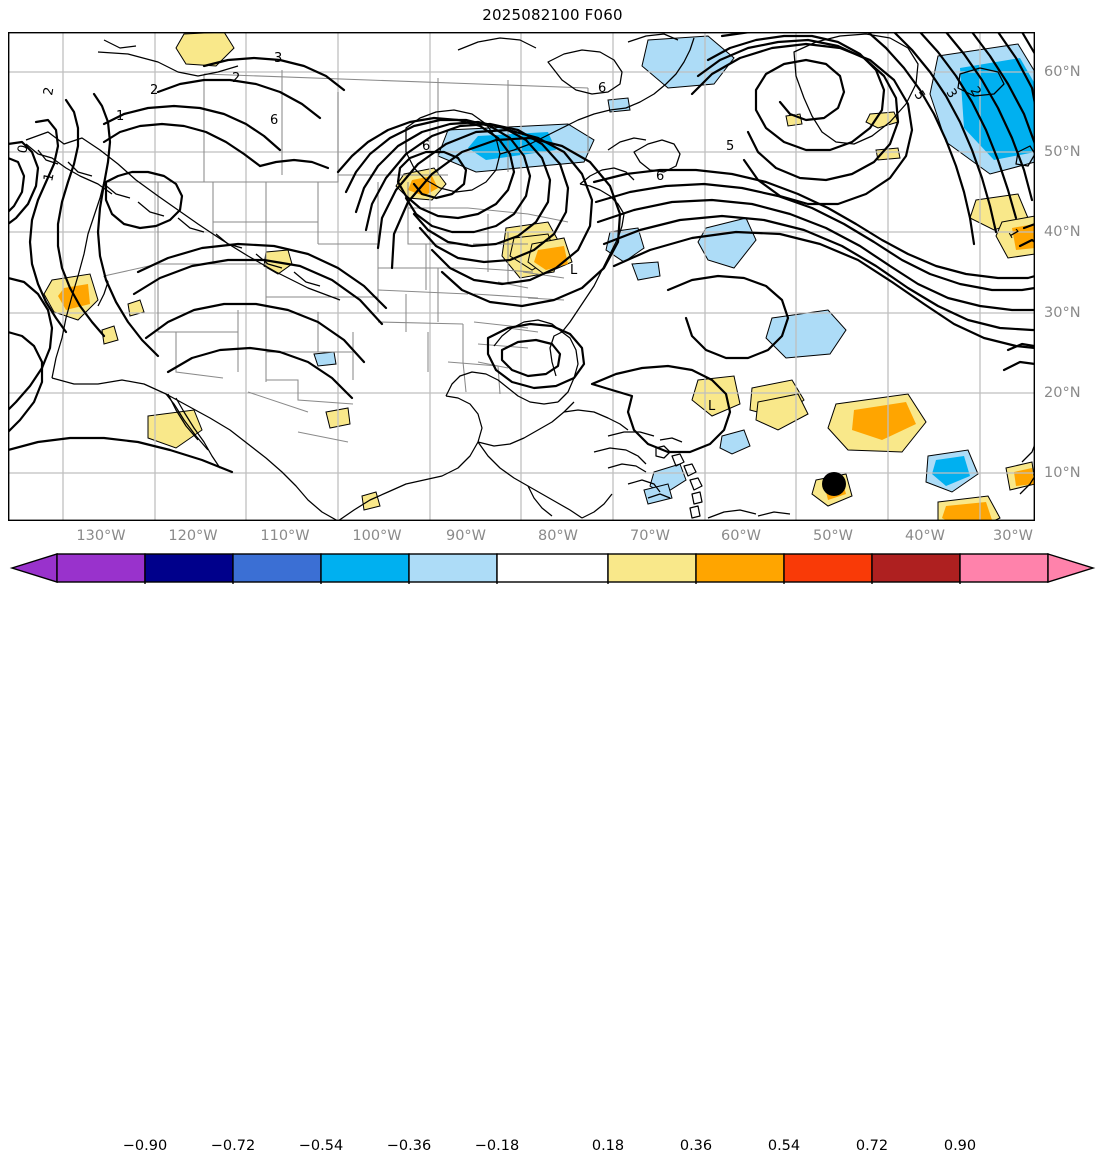 This screenshot has height=1154, width=1105. I want to click on contour-label-3: 1, so click(120, 116).